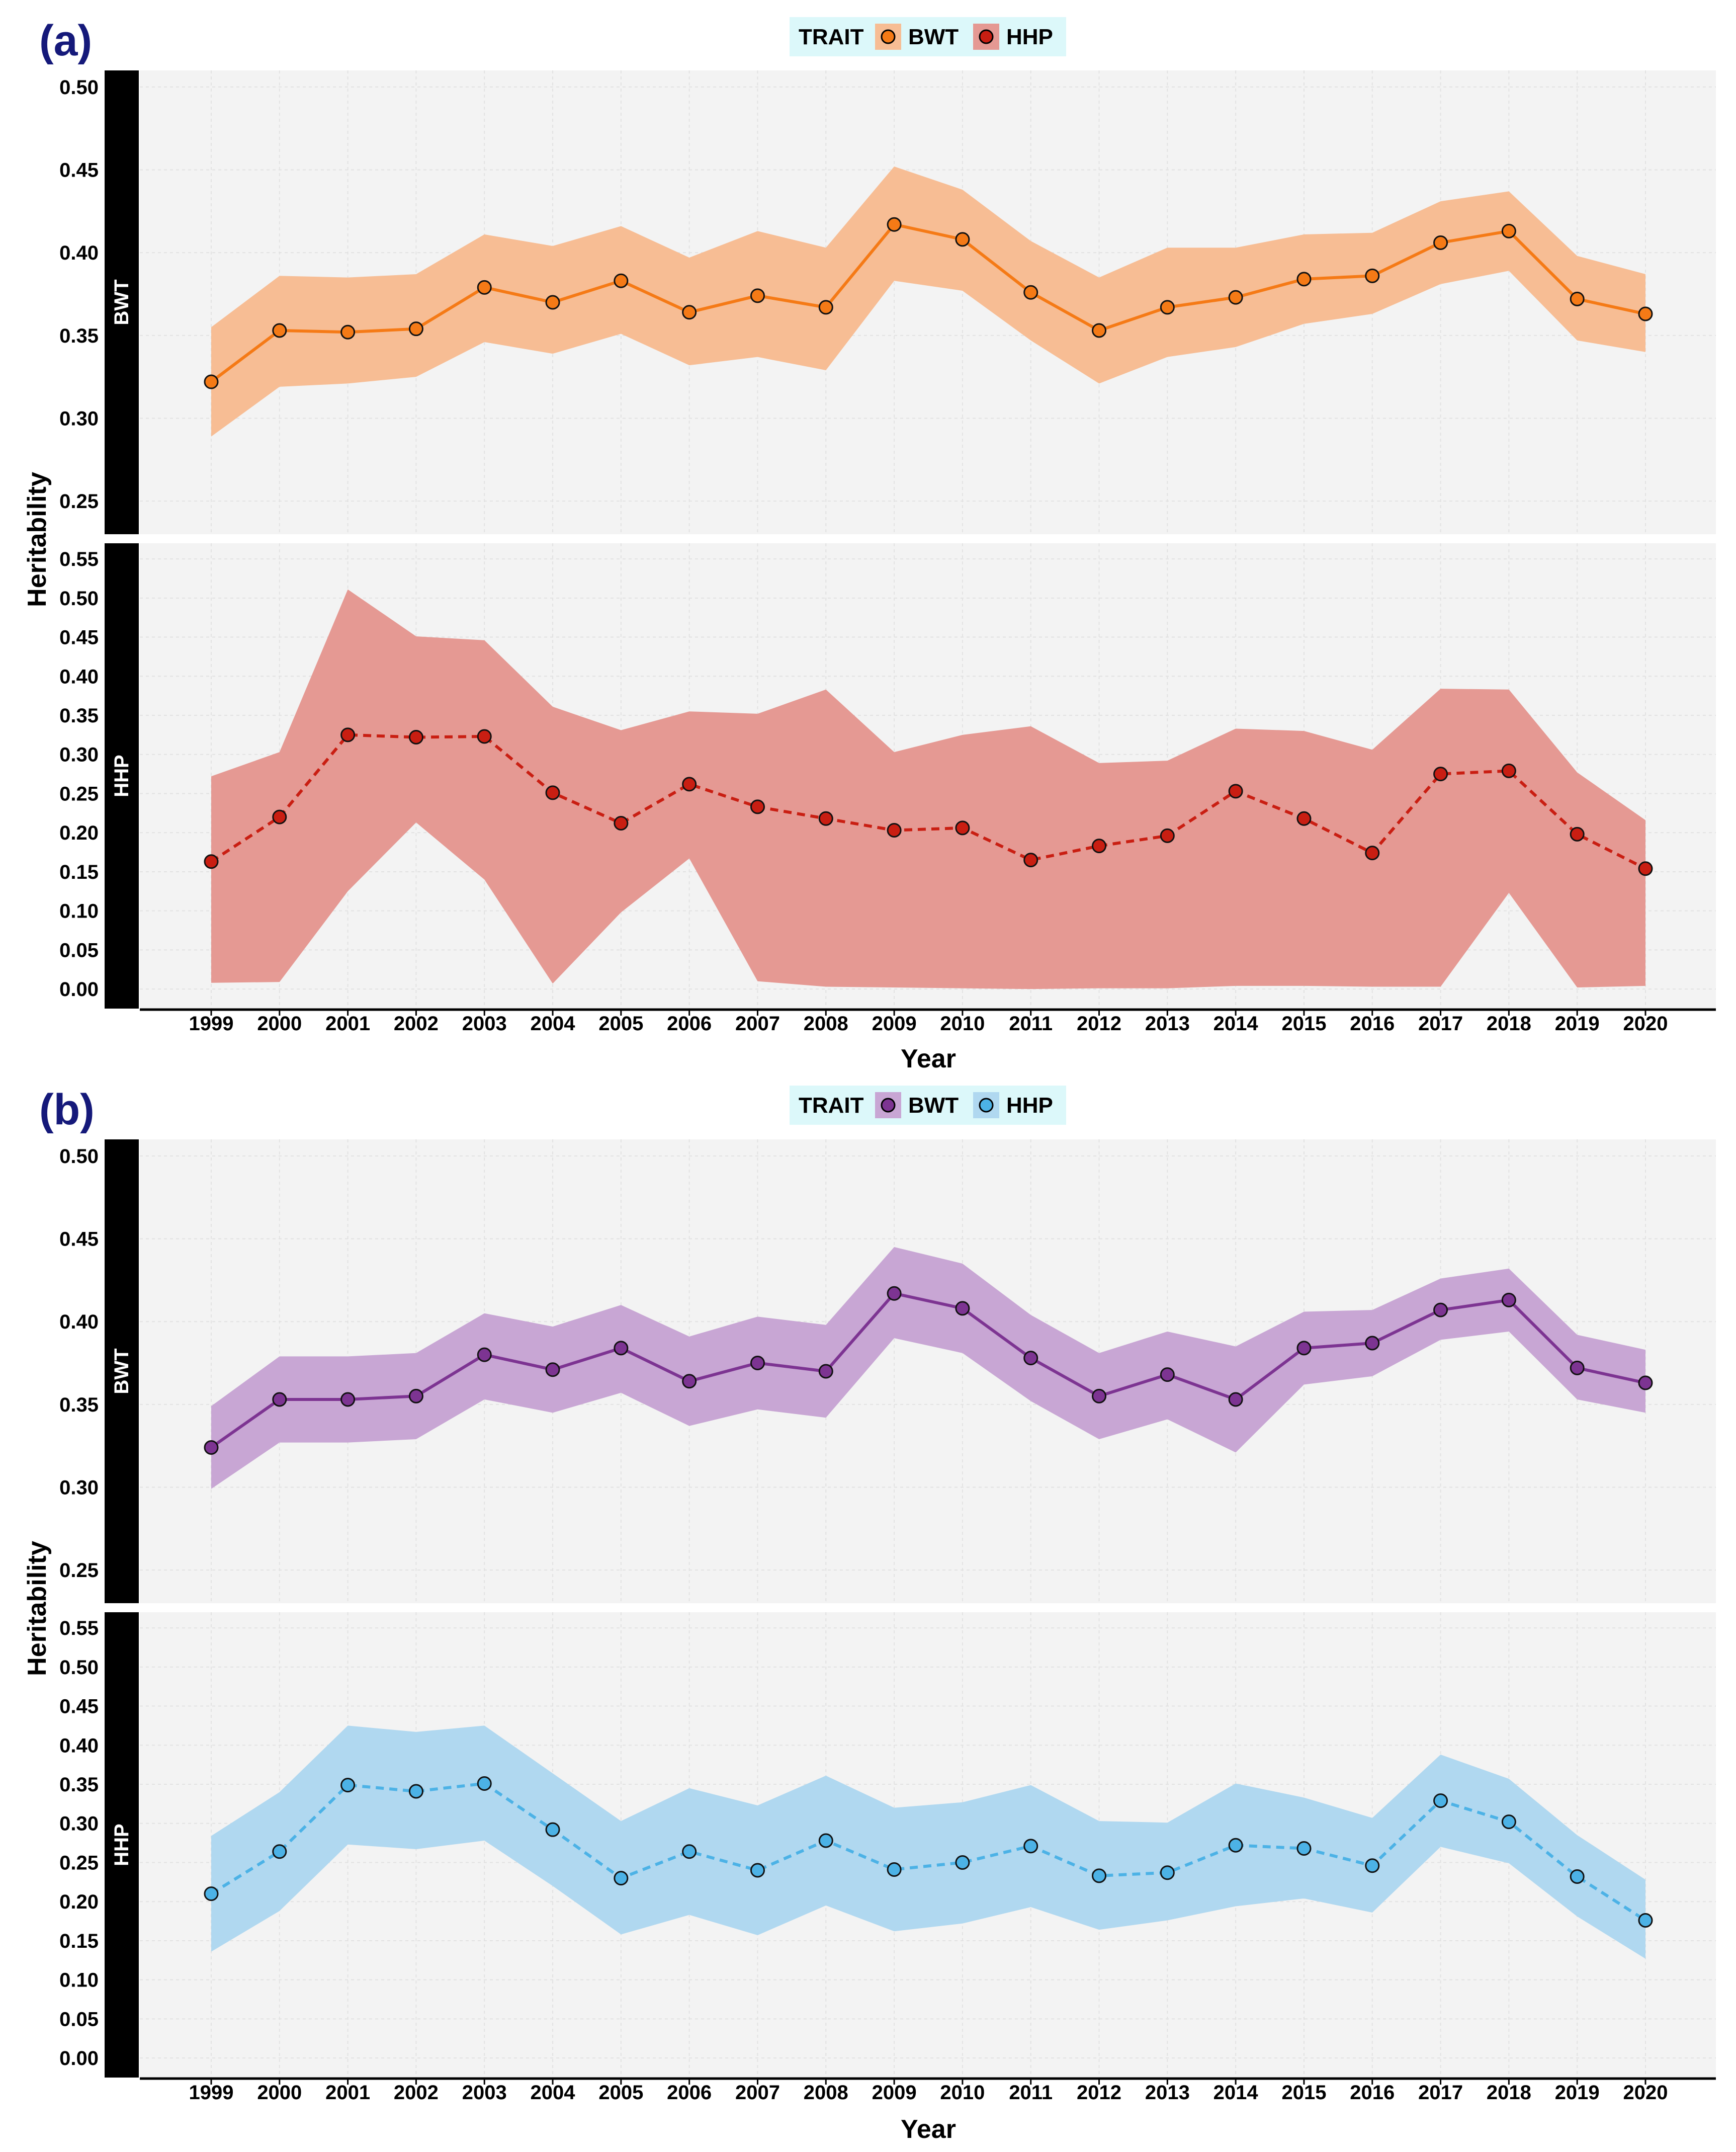 The width and height of the screenshot is (1736, 2152). I want to click on y-tick-label: 0.40, so click(79, 1322).